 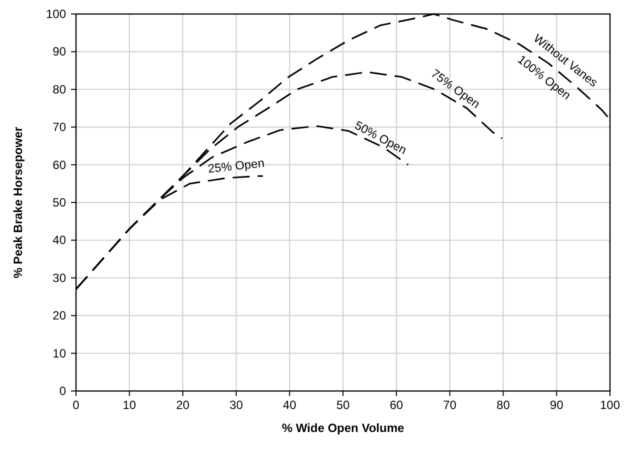 I want to click on x-tick-label: 20, so click(x=183, y=405).